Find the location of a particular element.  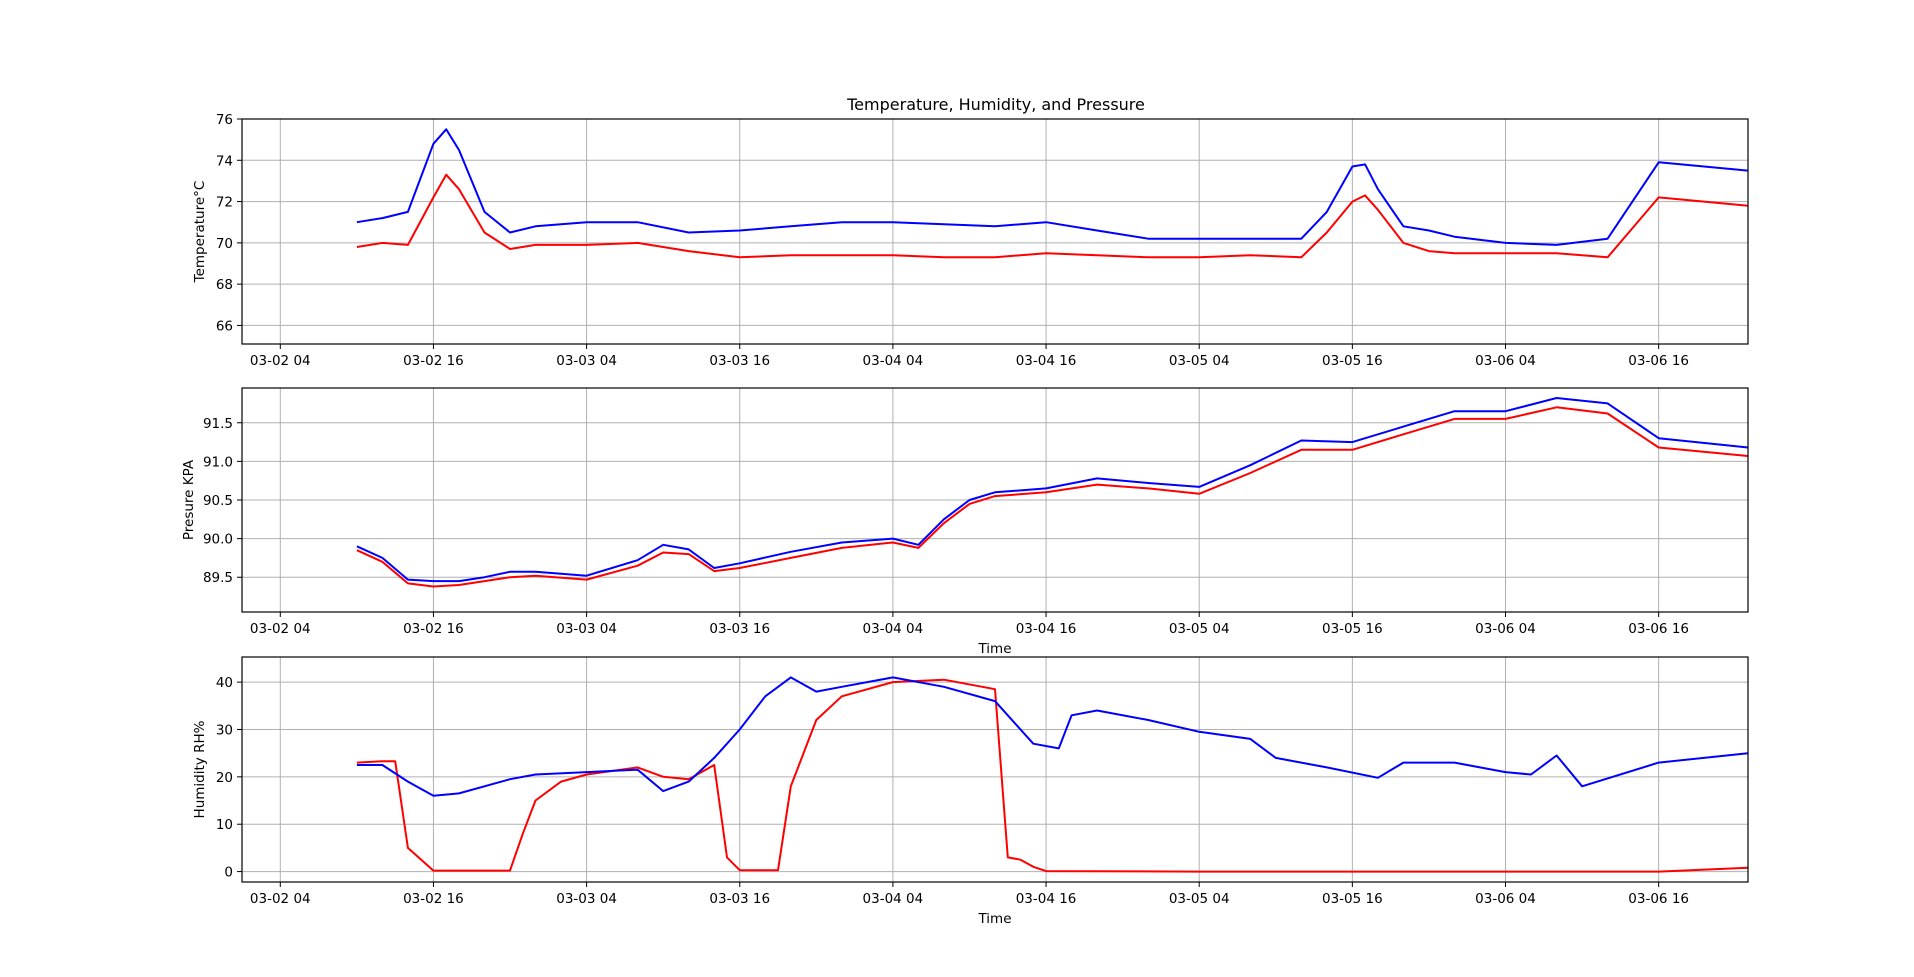

y-tick-label: 90.5 is located at coordinates (218, 501).